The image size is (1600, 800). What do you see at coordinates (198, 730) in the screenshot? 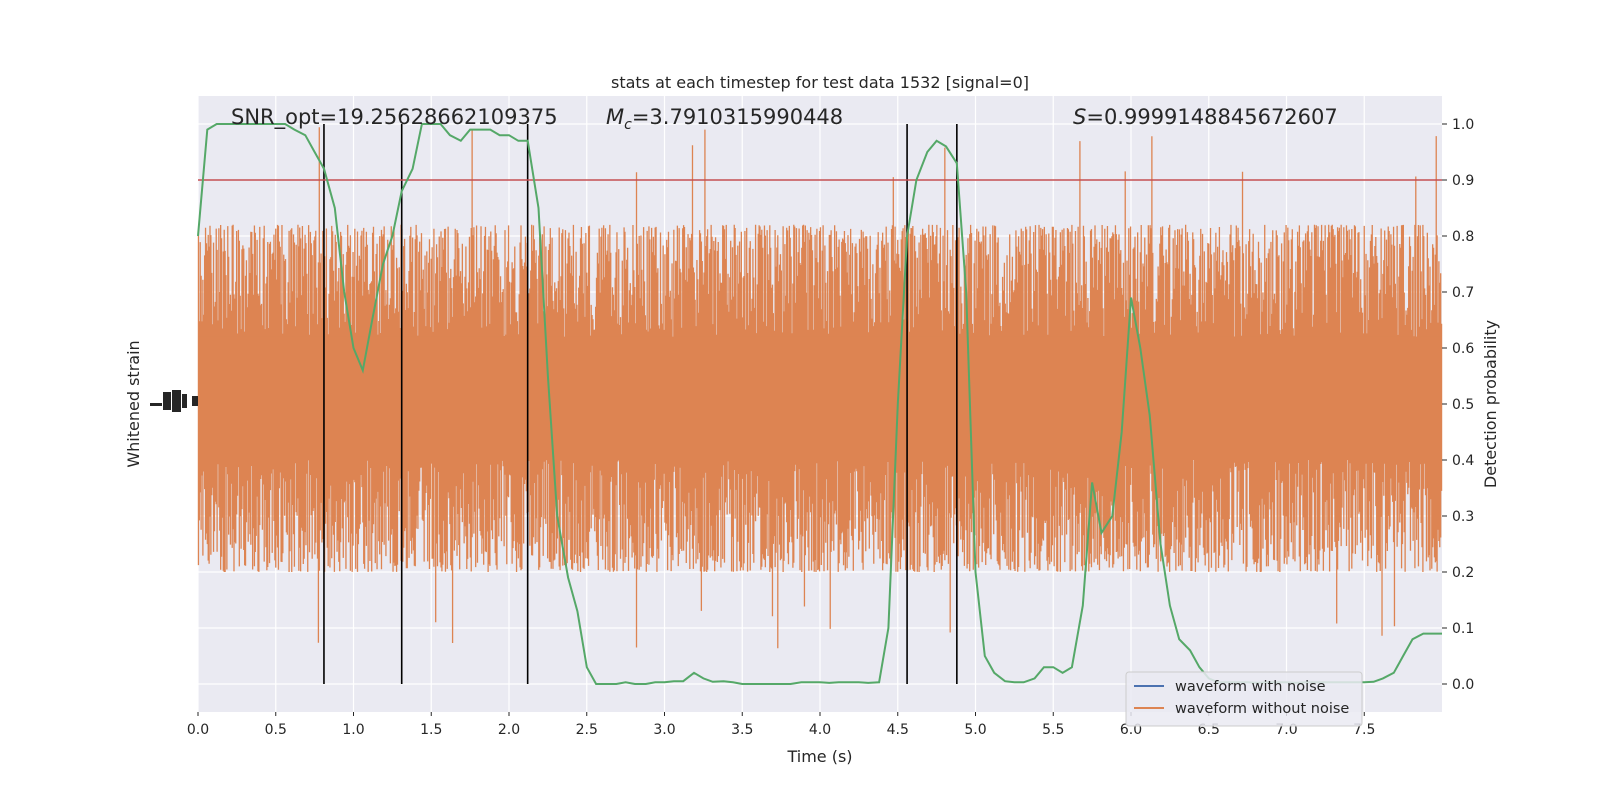
I see `x-tick-label-0: 0.0` at bounding box center [198, 730].